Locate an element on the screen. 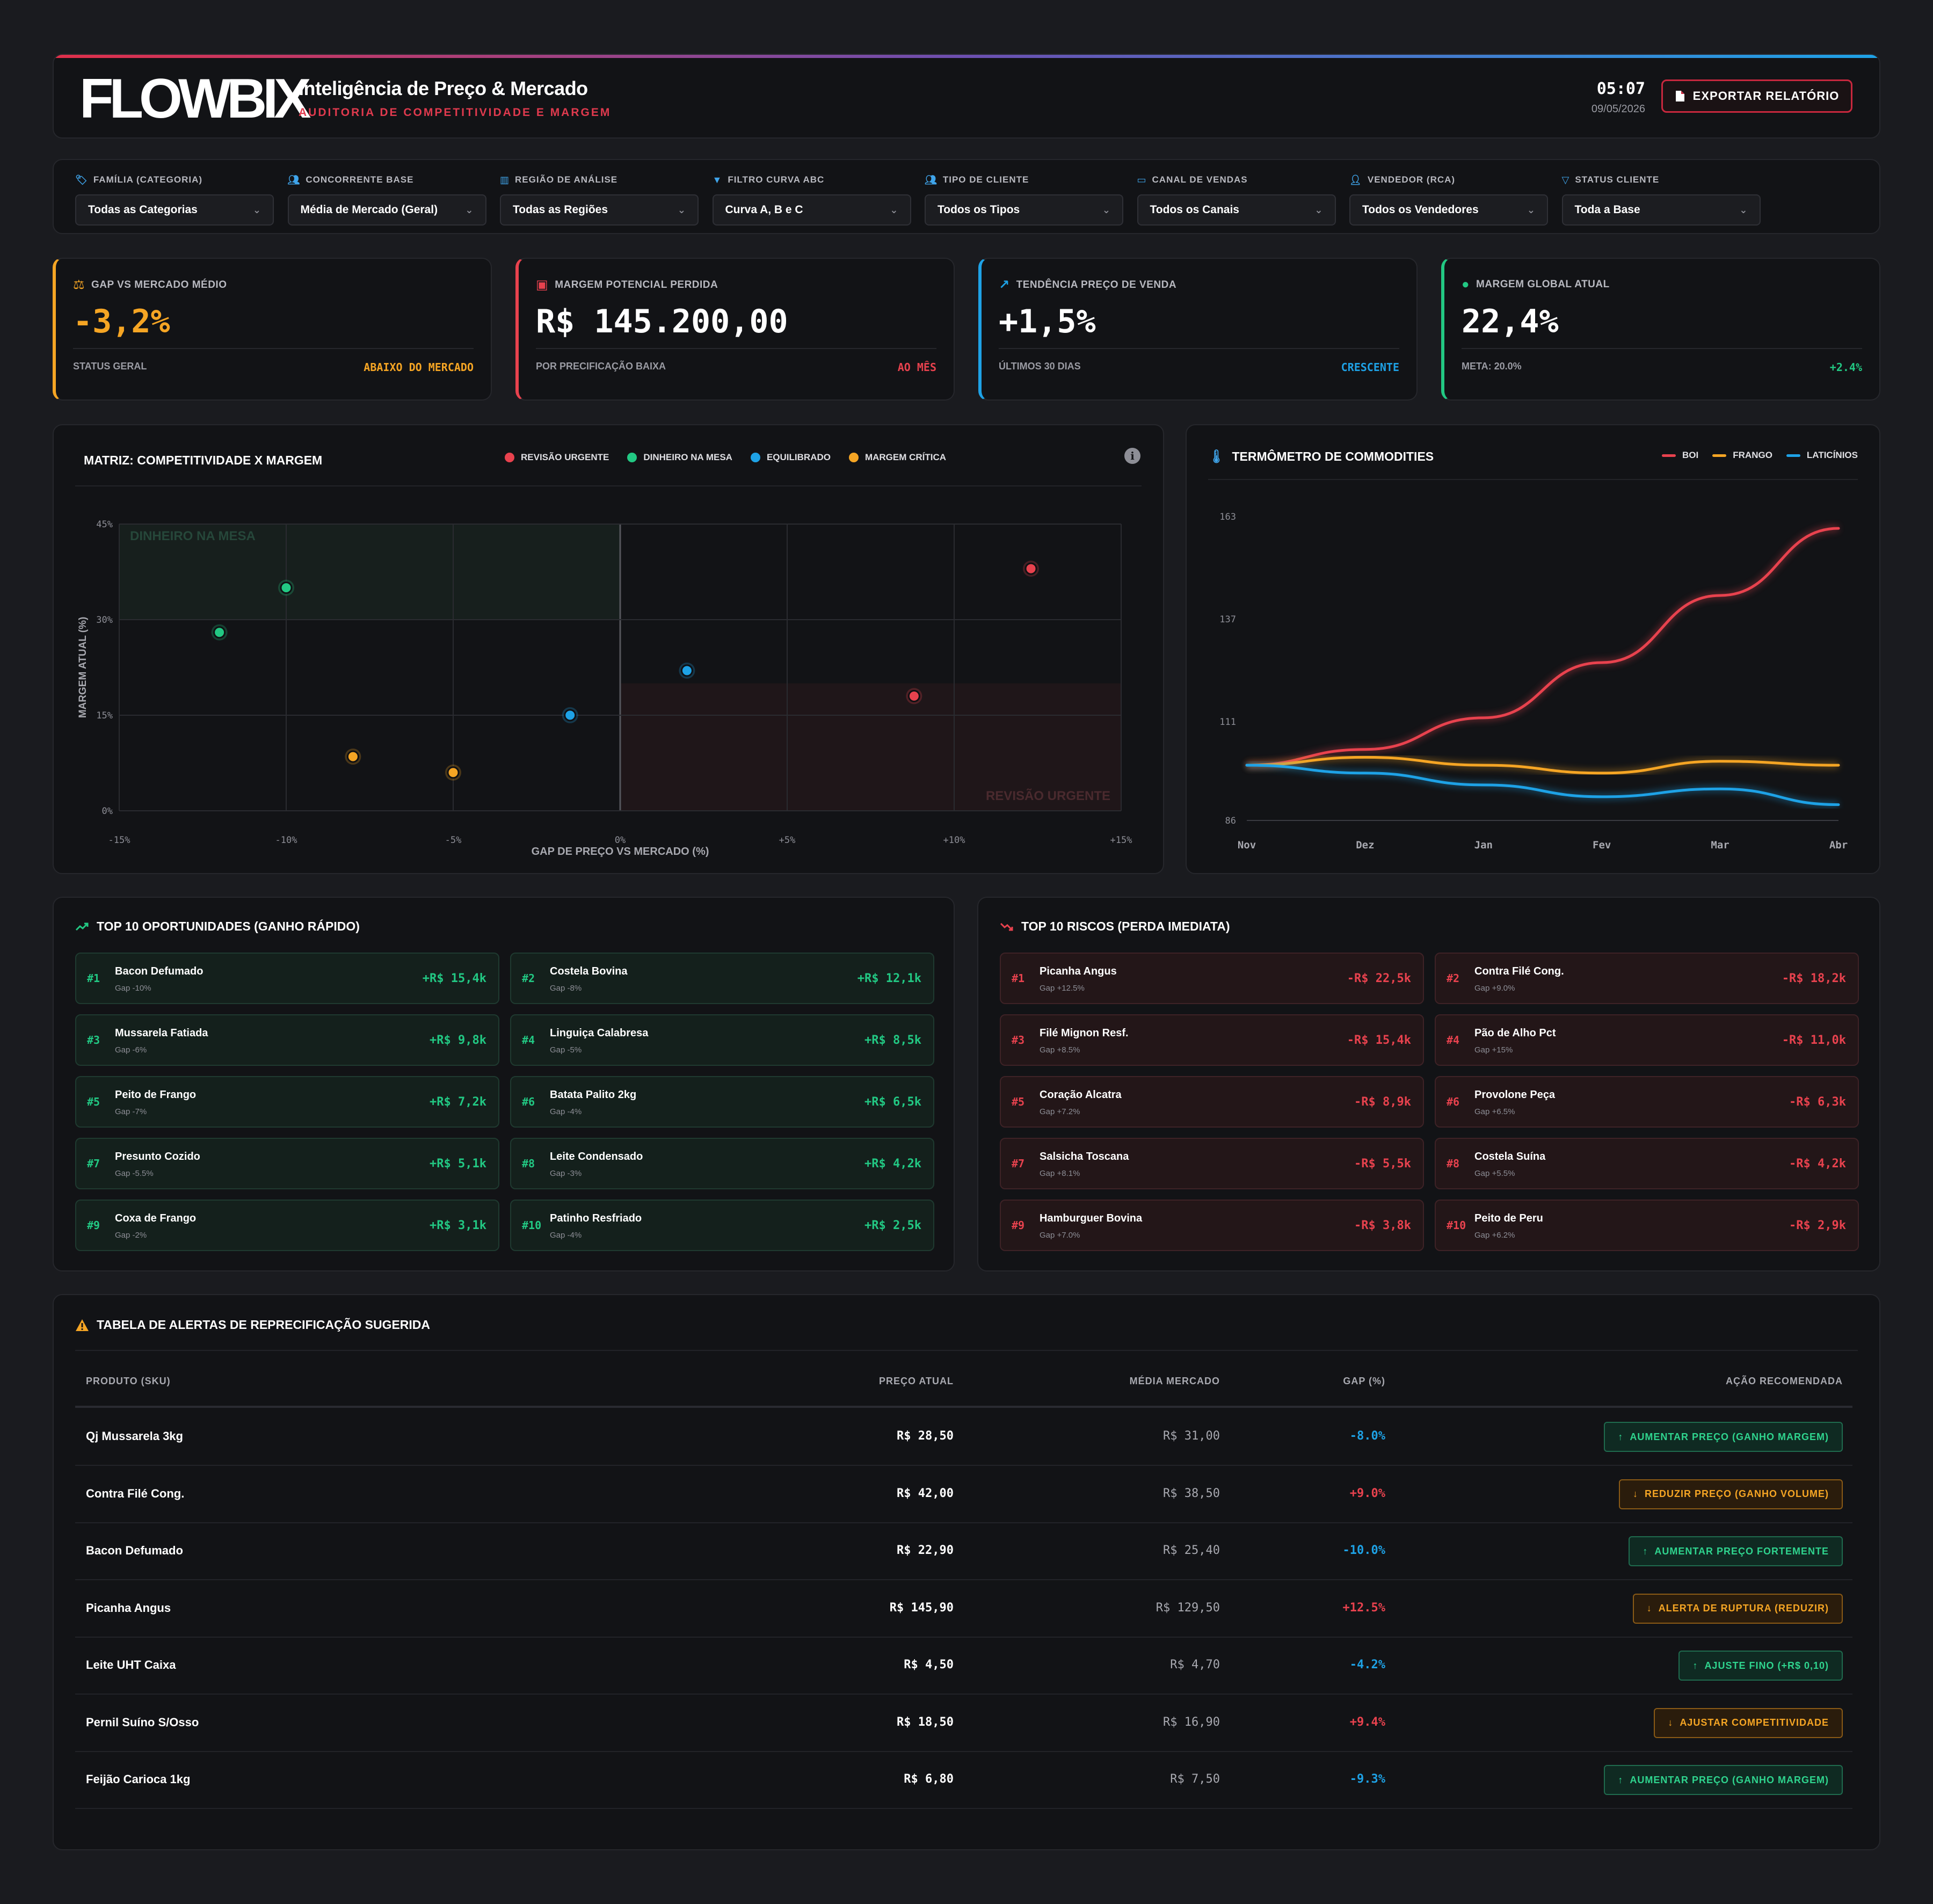 The height and width of the screenshot is (1904, 1933). list-item-gap: Gap +8.5% is located at coordinates (1060, 1050).